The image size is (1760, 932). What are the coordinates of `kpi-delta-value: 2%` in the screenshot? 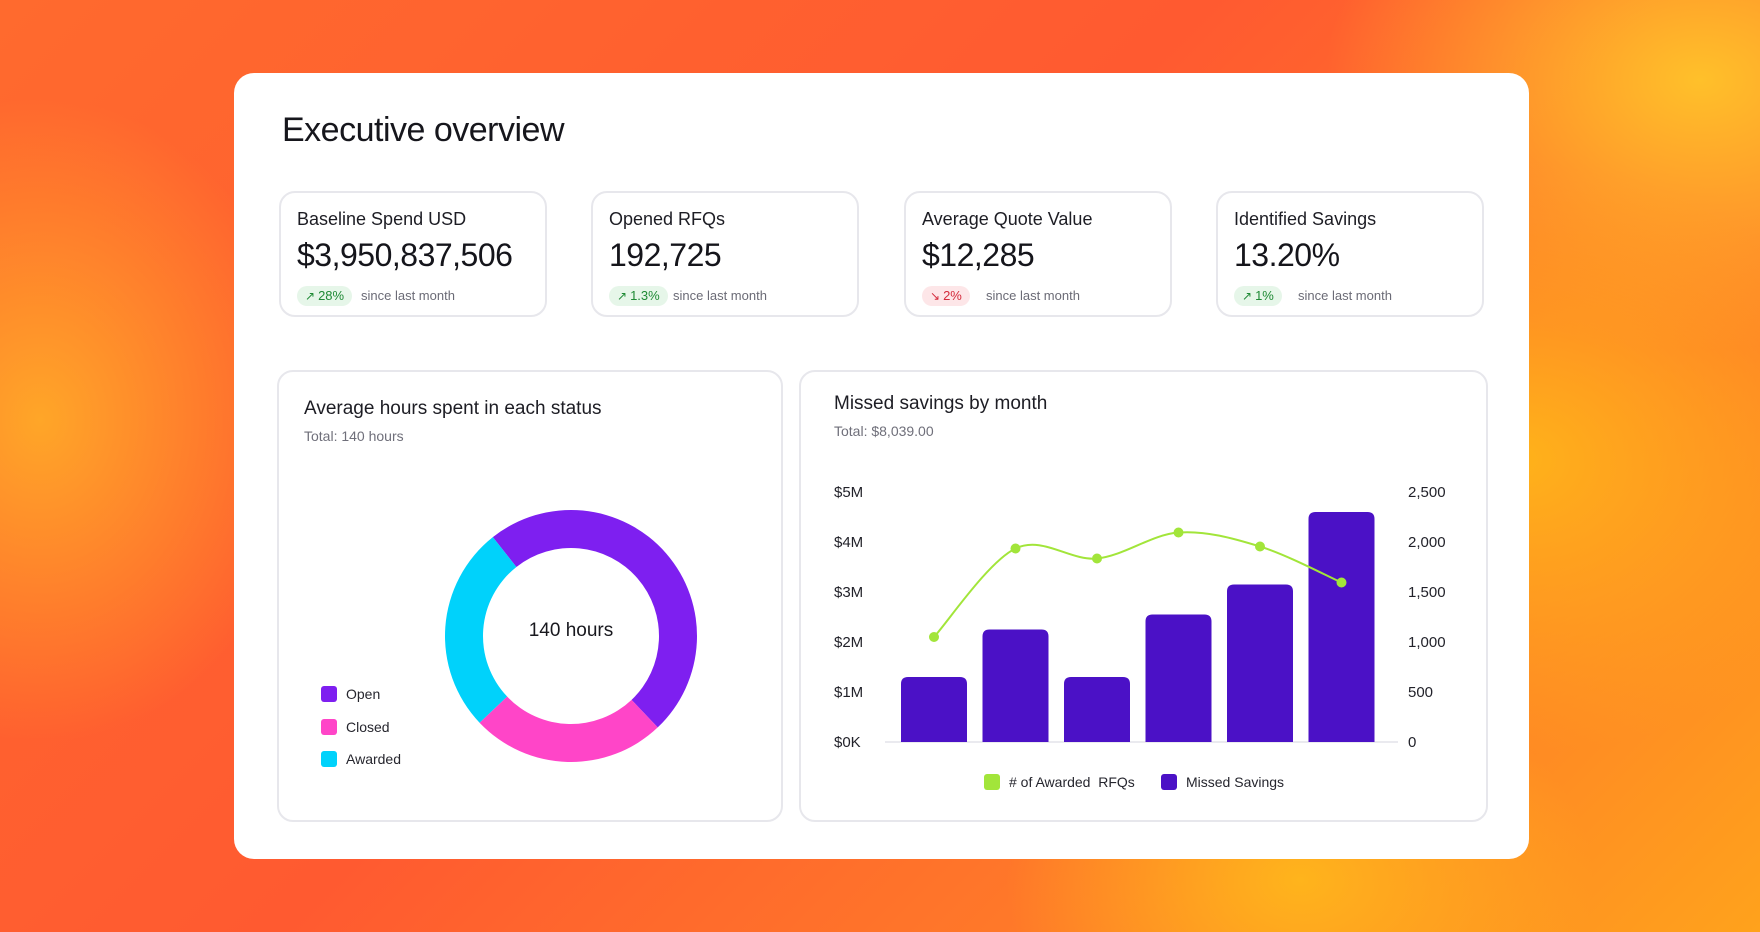 It's located at (952, 295).